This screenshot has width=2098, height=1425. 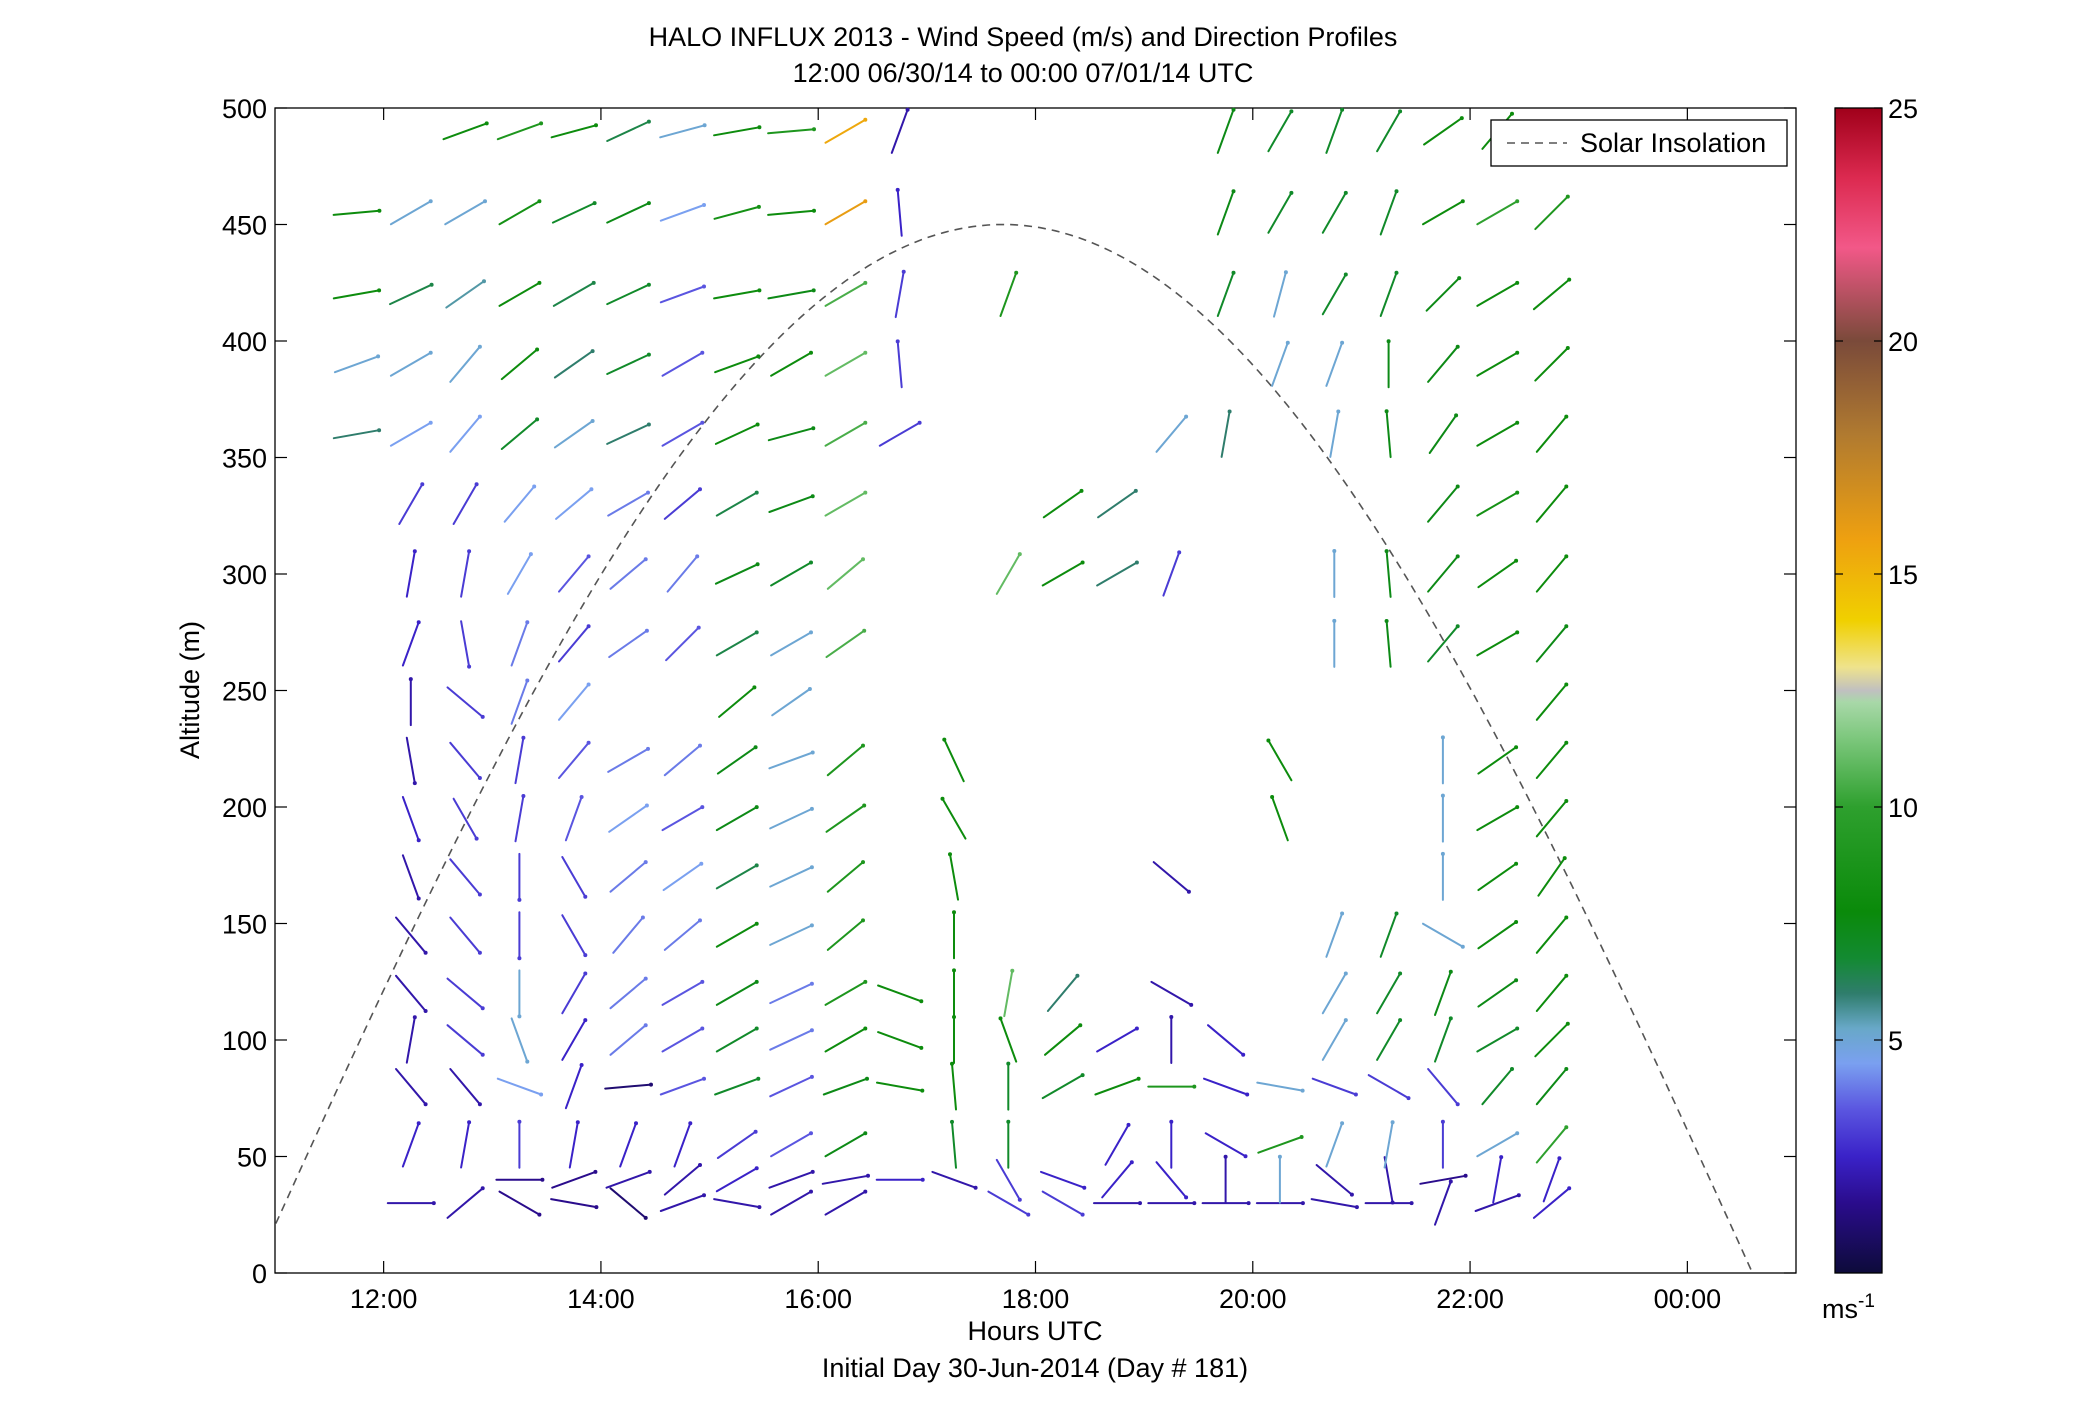 What do you see at coordinates (244, 808) in the screenshot?
I see `y-tick-label: 200` at bounding box center [244, 808].